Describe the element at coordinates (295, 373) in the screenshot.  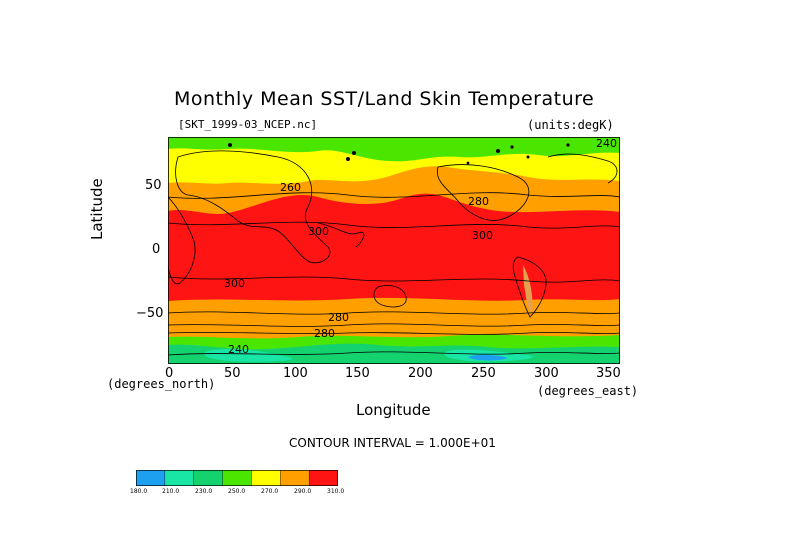
I see `x-tick-100: 100` at that location.